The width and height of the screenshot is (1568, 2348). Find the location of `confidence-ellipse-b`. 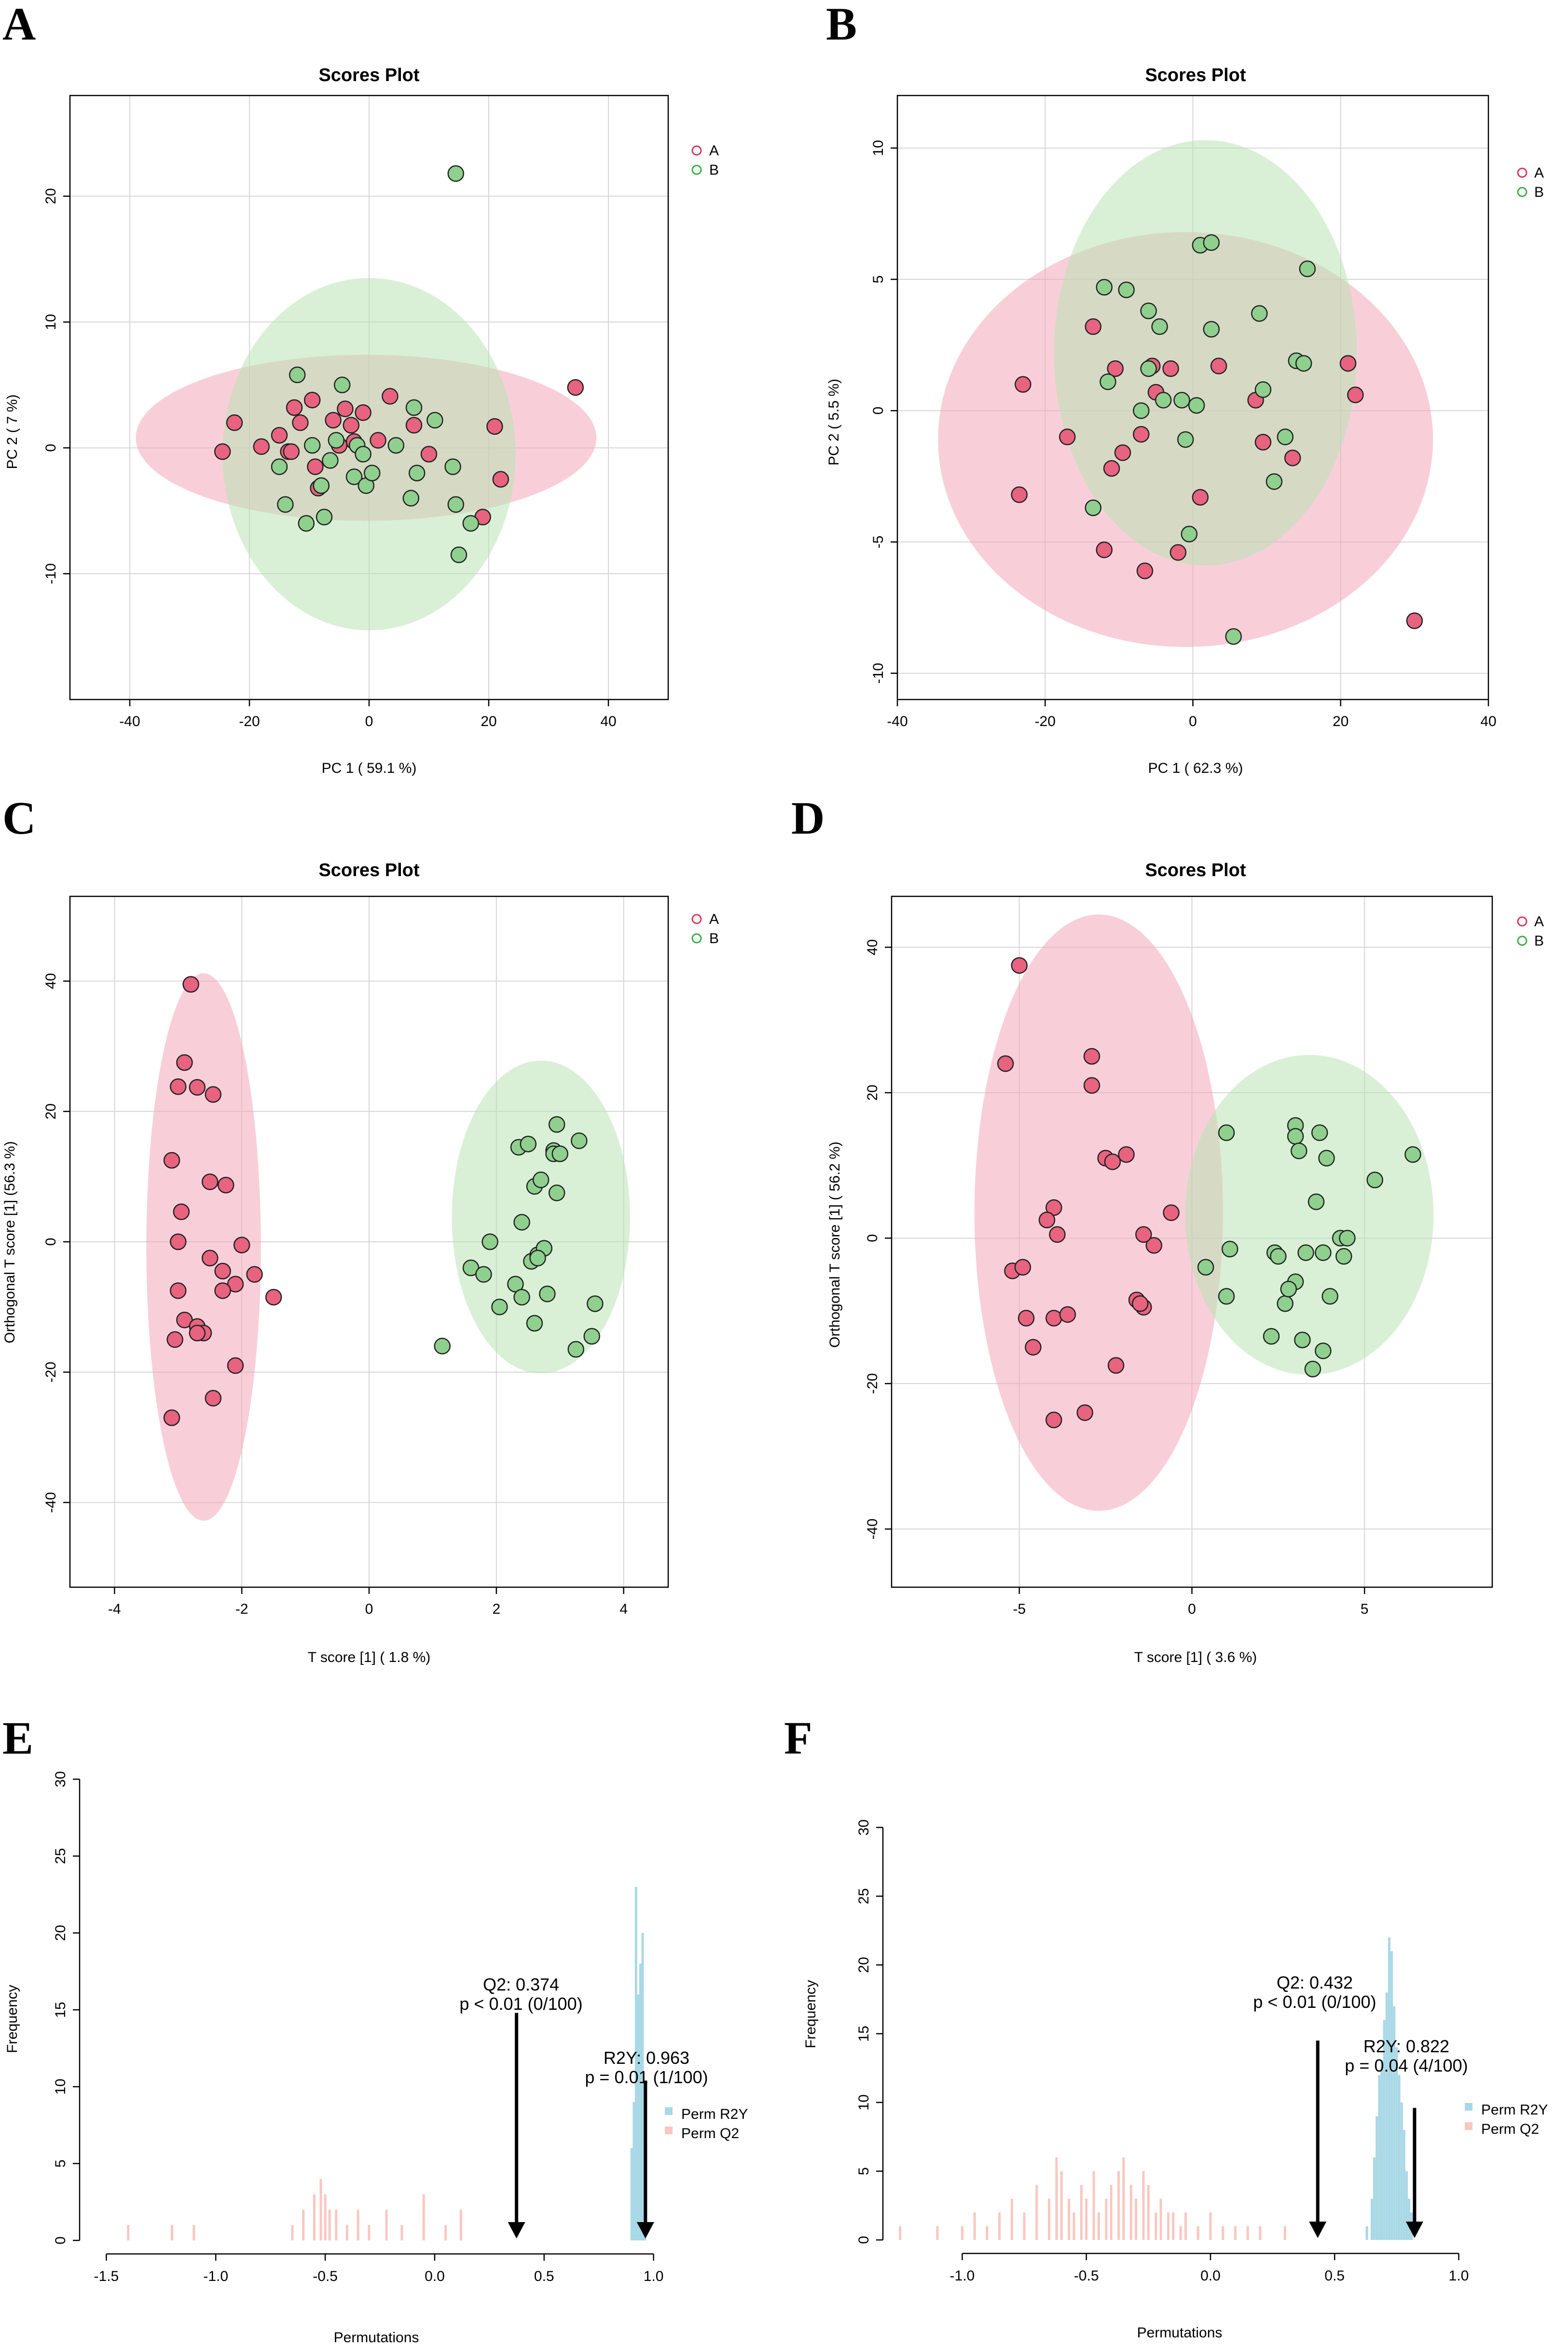

confidence-ellipse-b is located at coordinates (1205, 353).